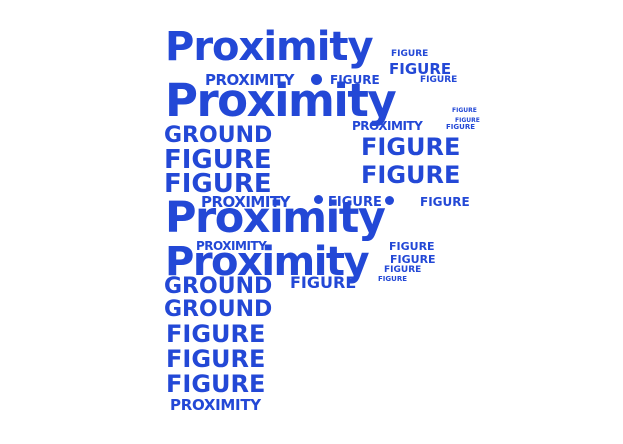  I want to click on word-proximity-large-4: Proximity, so click(267, 262).